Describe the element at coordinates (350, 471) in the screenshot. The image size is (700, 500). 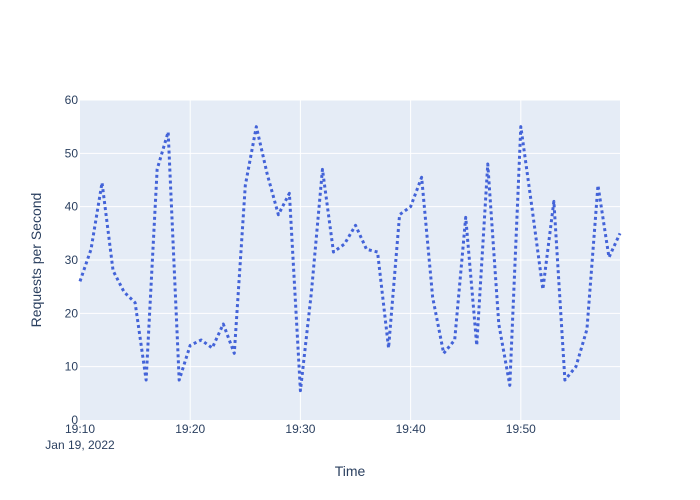
I see `x-axis-title: Time` at that location.